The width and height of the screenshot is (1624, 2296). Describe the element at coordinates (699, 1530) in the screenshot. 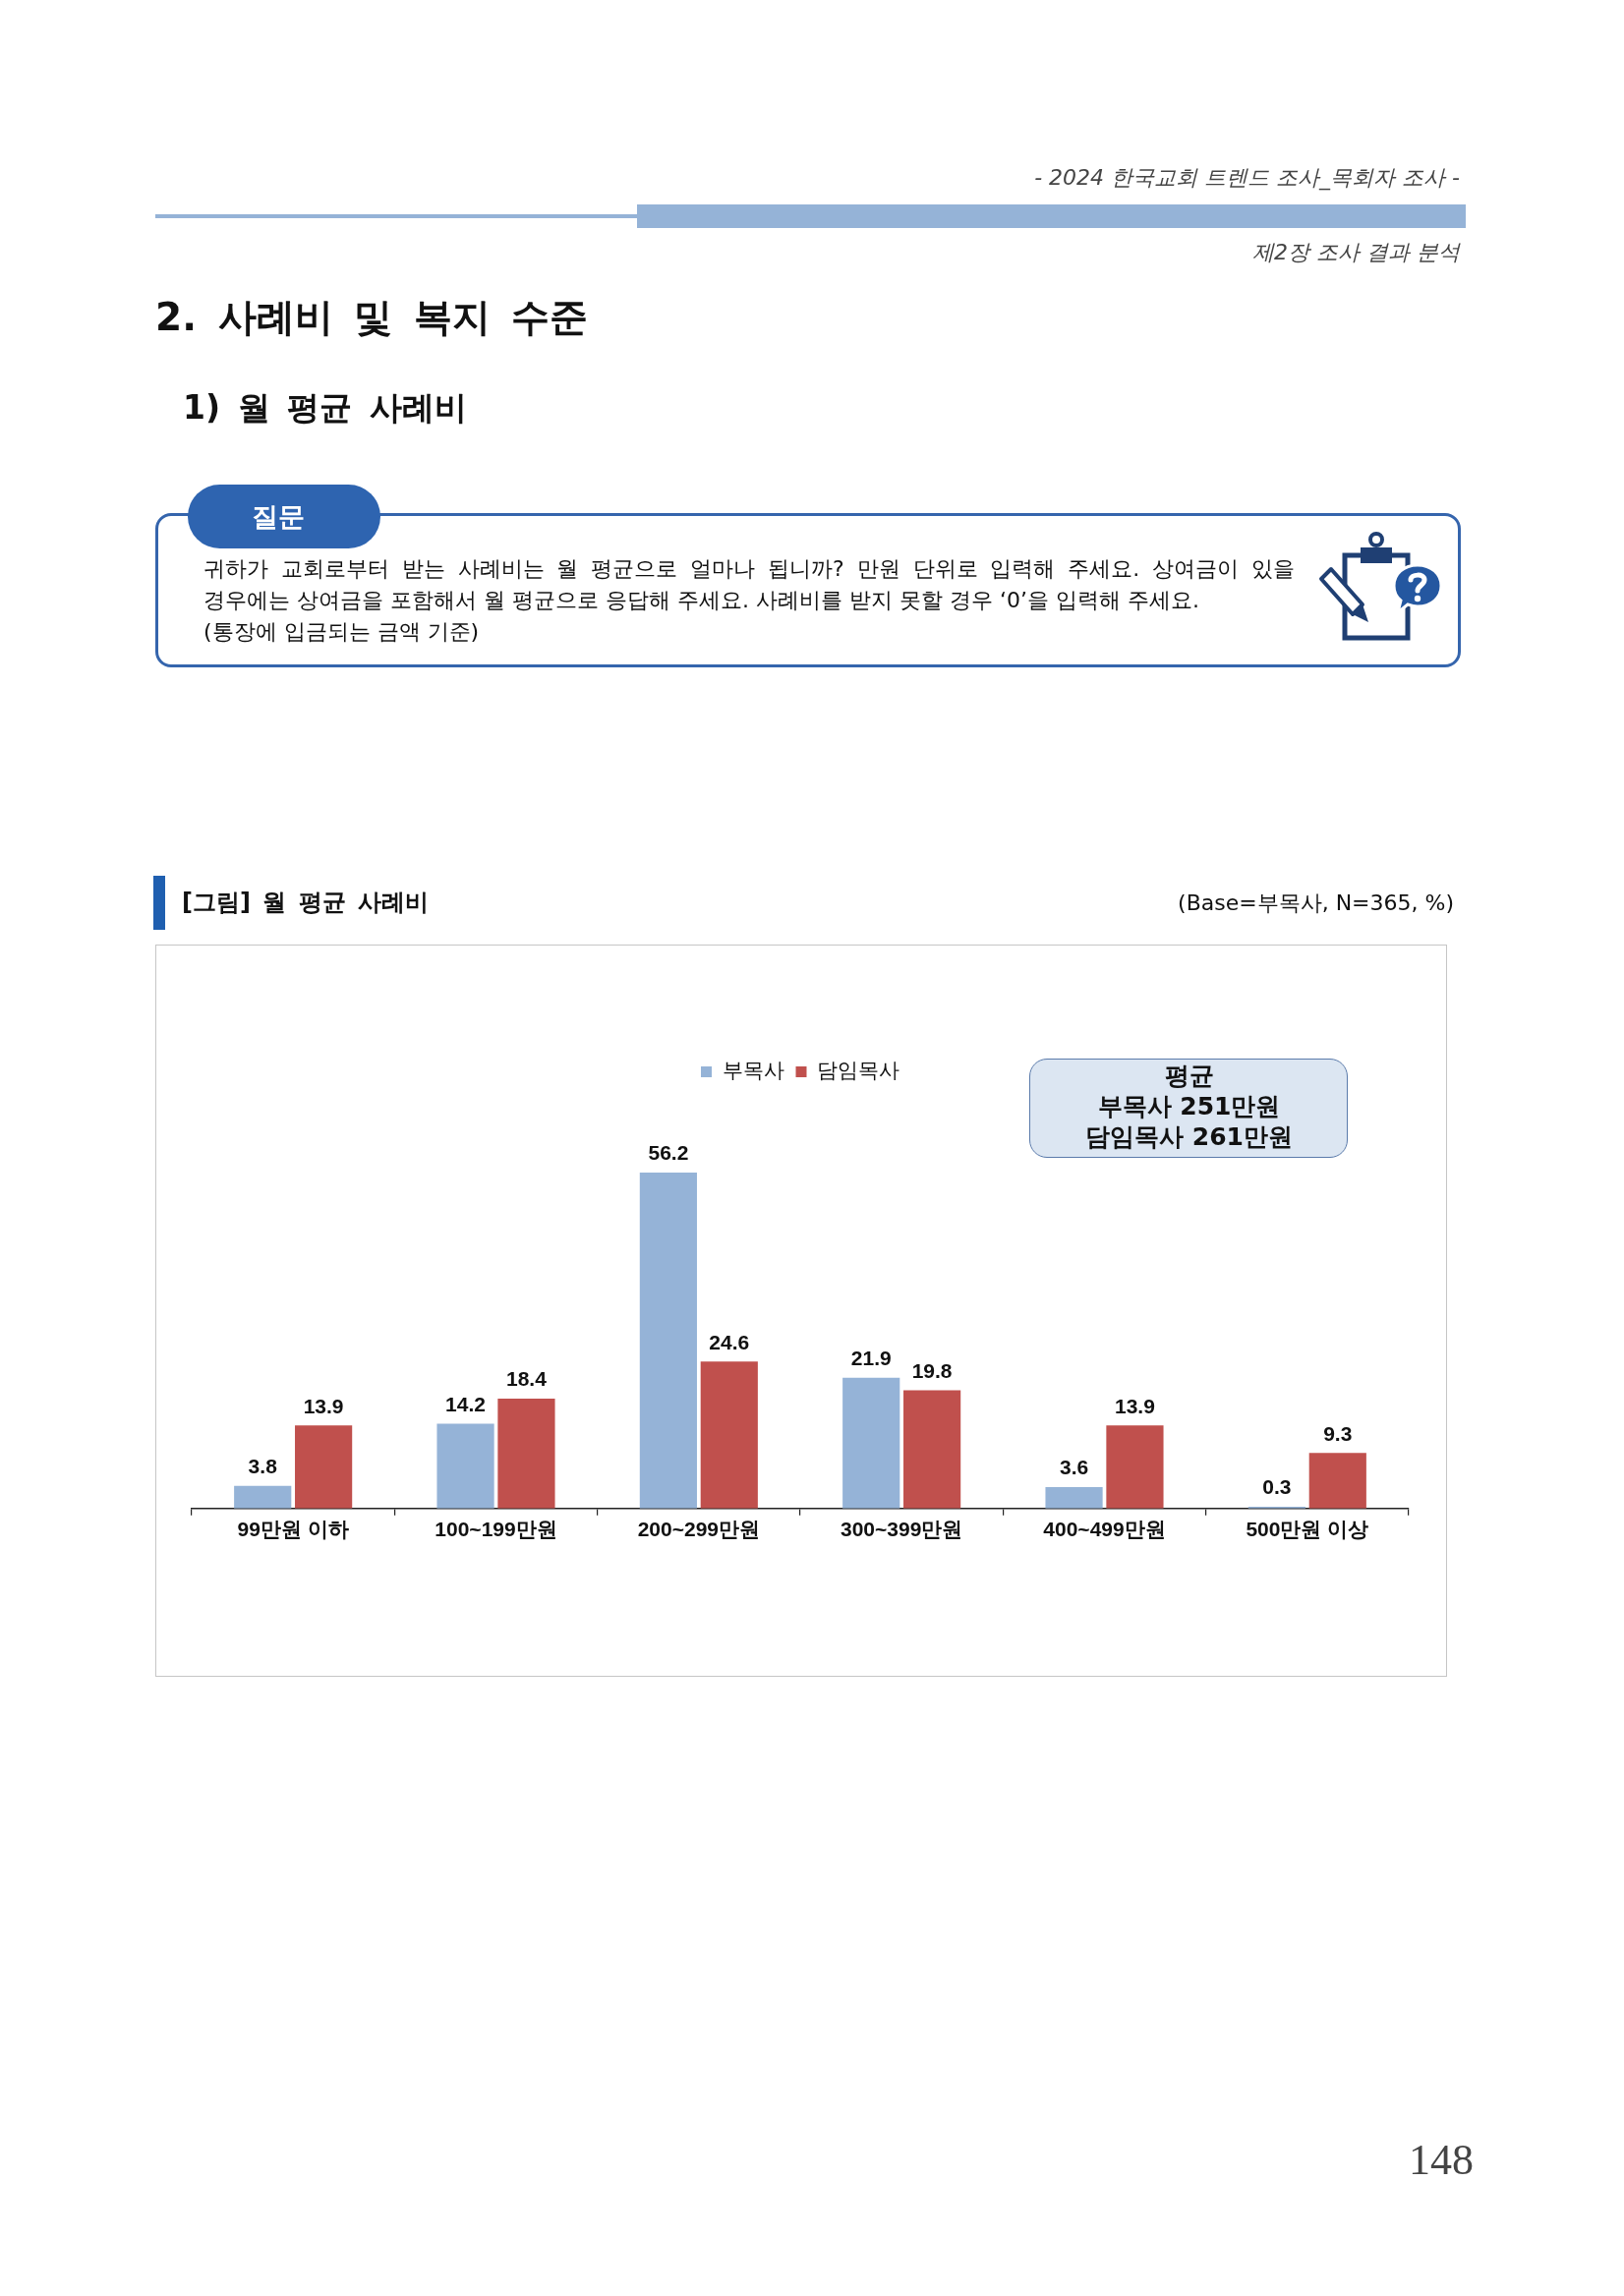

I see `x-tick-label: 200~299만원` at that location.